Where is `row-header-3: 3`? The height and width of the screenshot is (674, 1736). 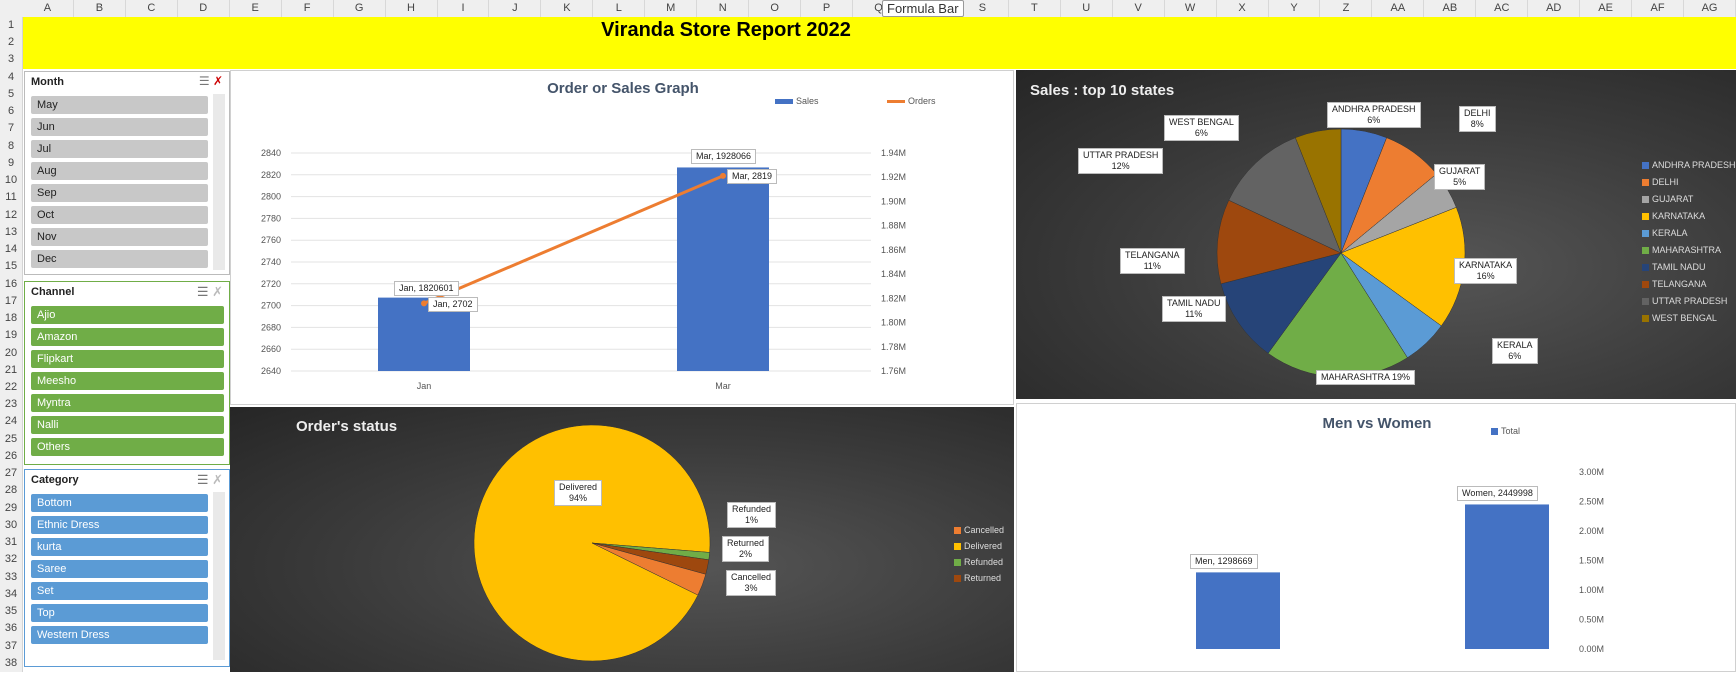
row-header-3: 3 is located at coordinates (11, 59).